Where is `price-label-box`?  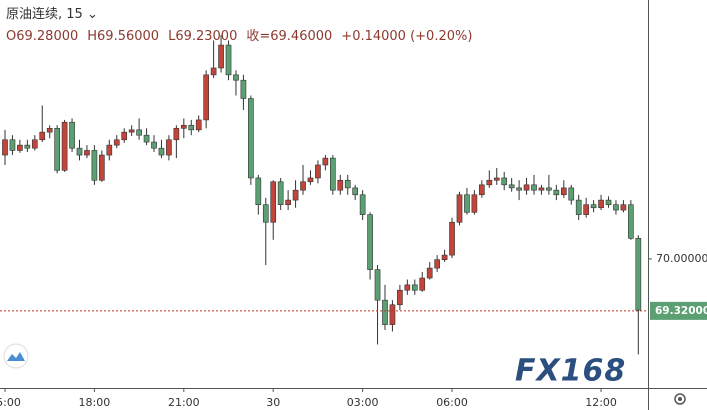 price-label-box is located at coordinates (678, 310).